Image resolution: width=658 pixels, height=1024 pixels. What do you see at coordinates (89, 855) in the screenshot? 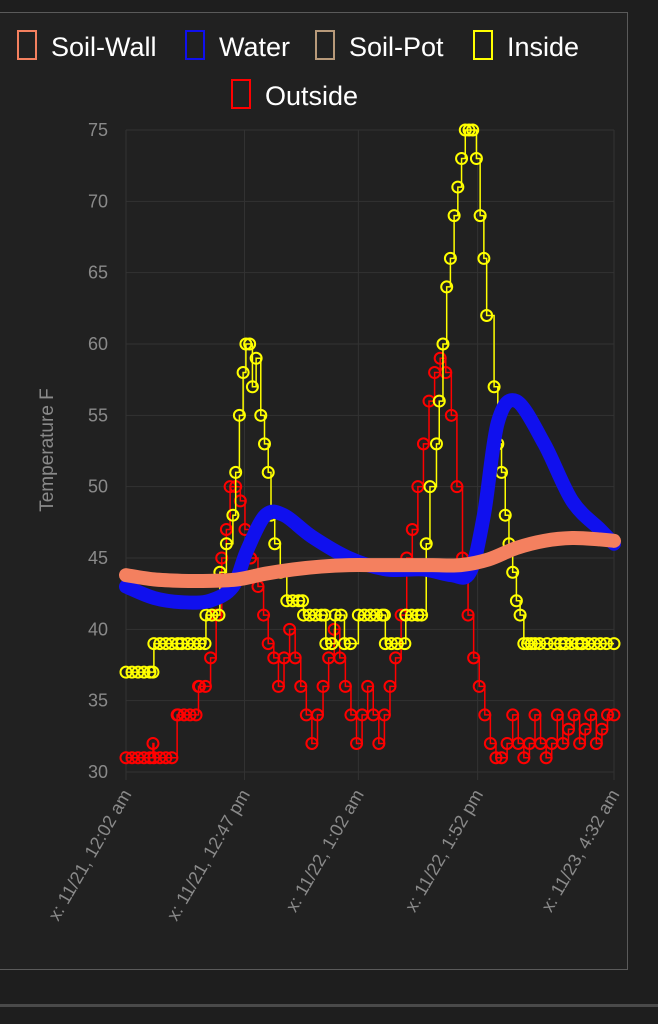
I see `x-tick-label: x: 11/21, 12:02 am` at bounding box center [89, 855].